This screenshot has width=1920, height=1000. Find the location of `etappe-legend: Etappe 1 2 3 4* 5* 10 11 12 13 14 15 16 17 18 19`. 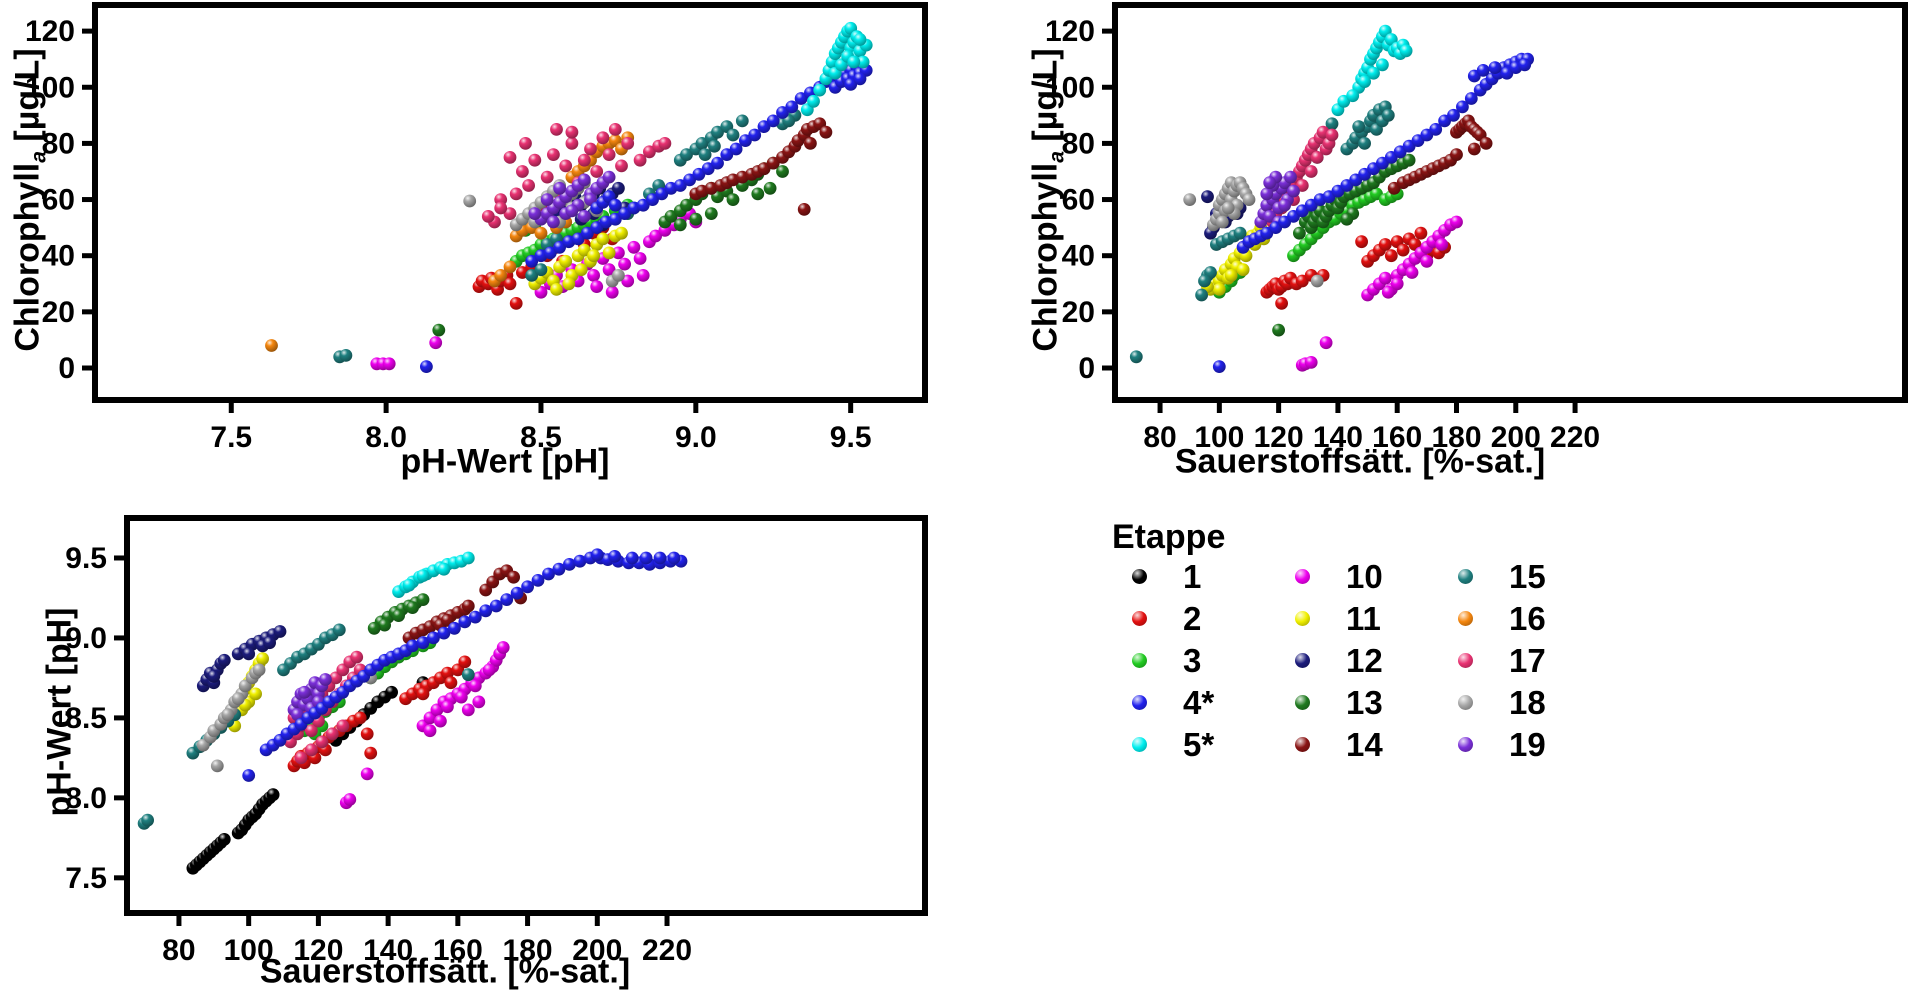

etappe-legend: Etappe 1 2 3 4* 5* 10 11 12 13 14 15 16 17 18 19 is located at coordinates (1329, 640).